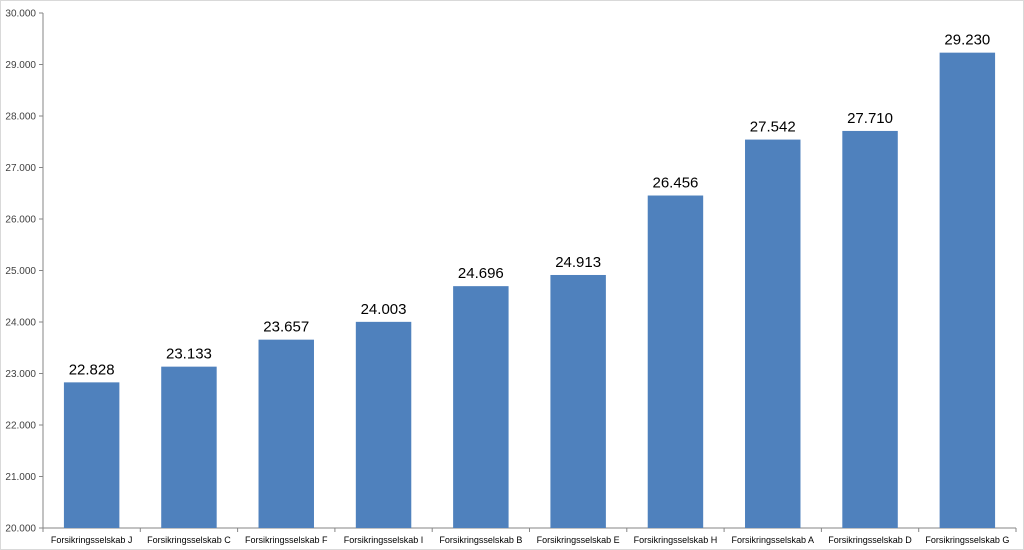 The height and width of the screenshot is (550, 1024). What do you see at coordinates (20, 65) in the screenshot?
I see `y-tick-label: 29.000` at bounding box center [20, 65].